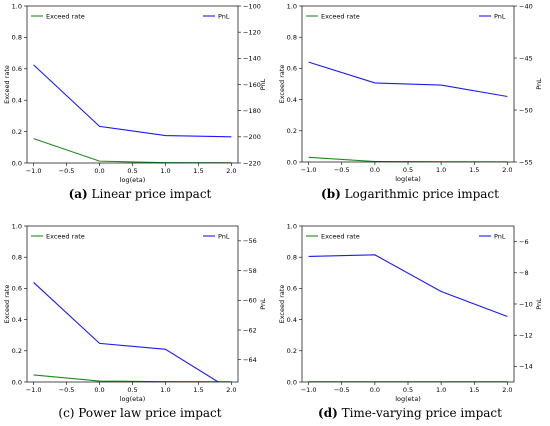 The width and height of the screenshot is (550, 426). Describe the element at coordinates (526, 110) in the screenshot. I see `y-right-tick-label: −50` at that location.